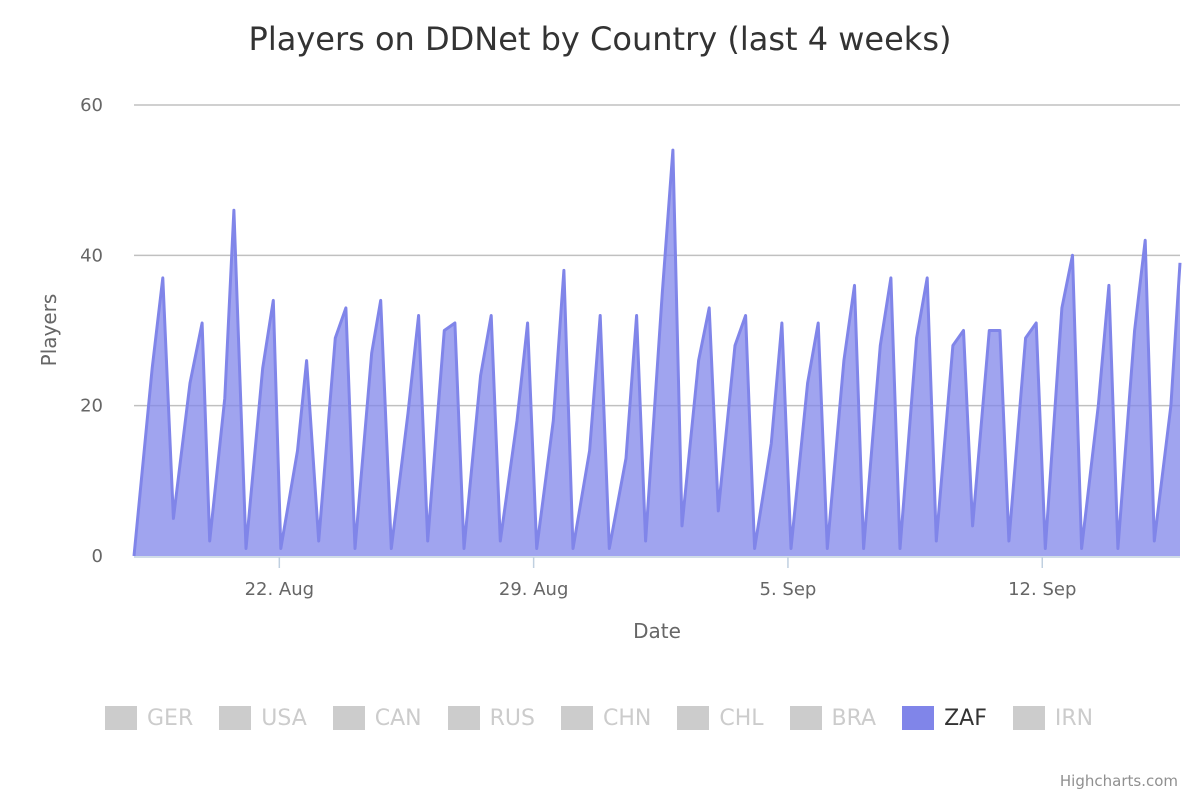  What do you see at coordinates (1118, 781) in the screenshot?
I see `credits-link: Highcharts.com` at bounding box center [1118, 781].